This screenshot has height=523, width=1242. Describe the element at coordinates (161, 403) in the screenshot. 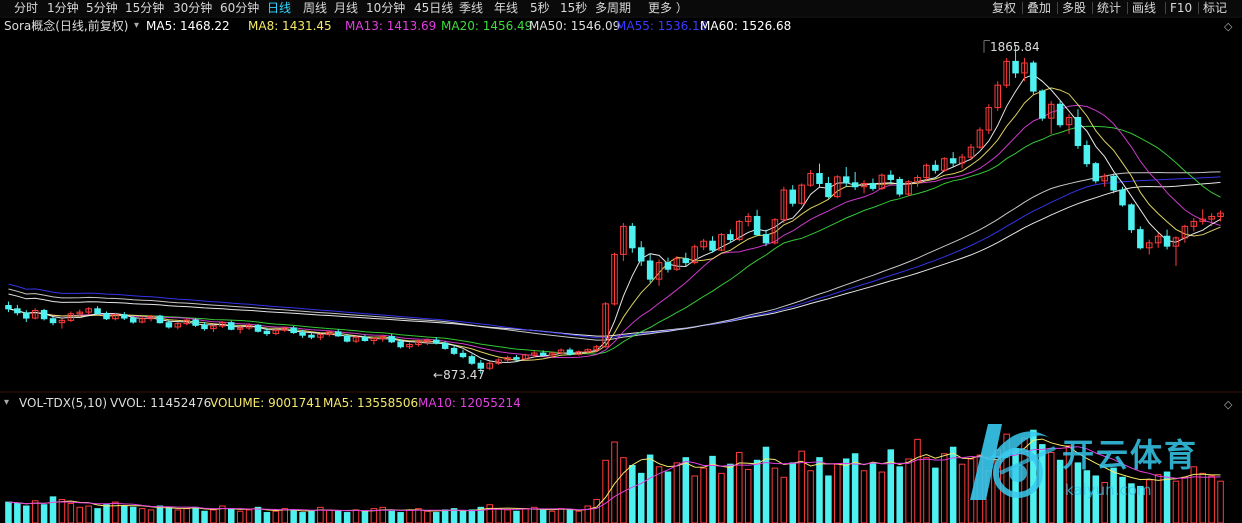

I see `volume-legend-item-0: VVOL: 11452476` at that location.